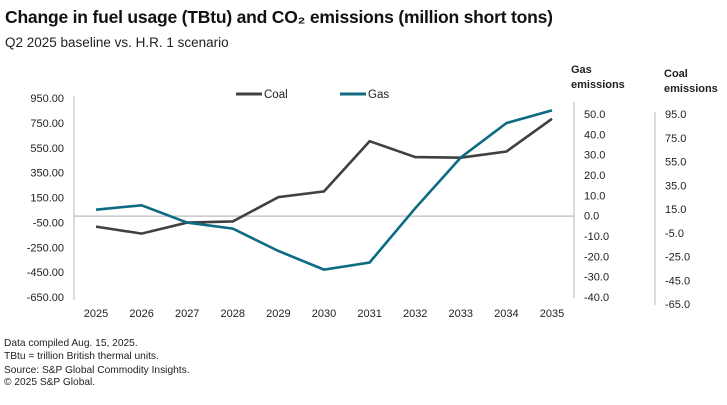  Describe the element at coordinates (596, 278) in the screenshot. I see `gas-emissions-tick-label: -30.0` at that location.